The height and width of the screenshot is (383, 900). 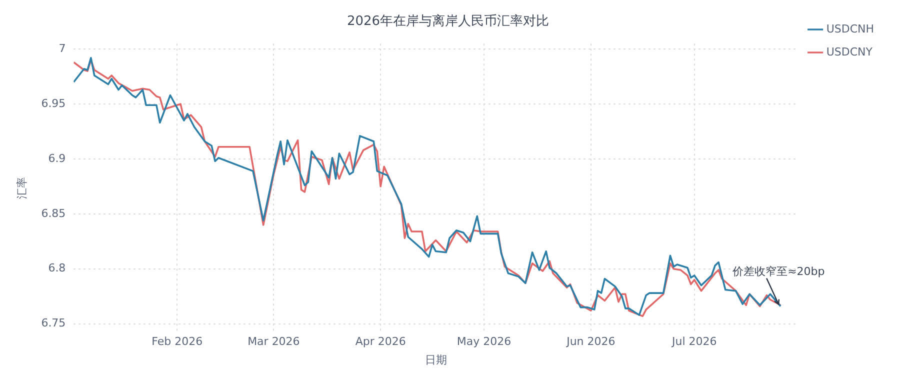 What do you see at coordinates (274, 341) in the screenshot?
I see `x-tick-label: Mar 2026` at bounding box center [274, 341].